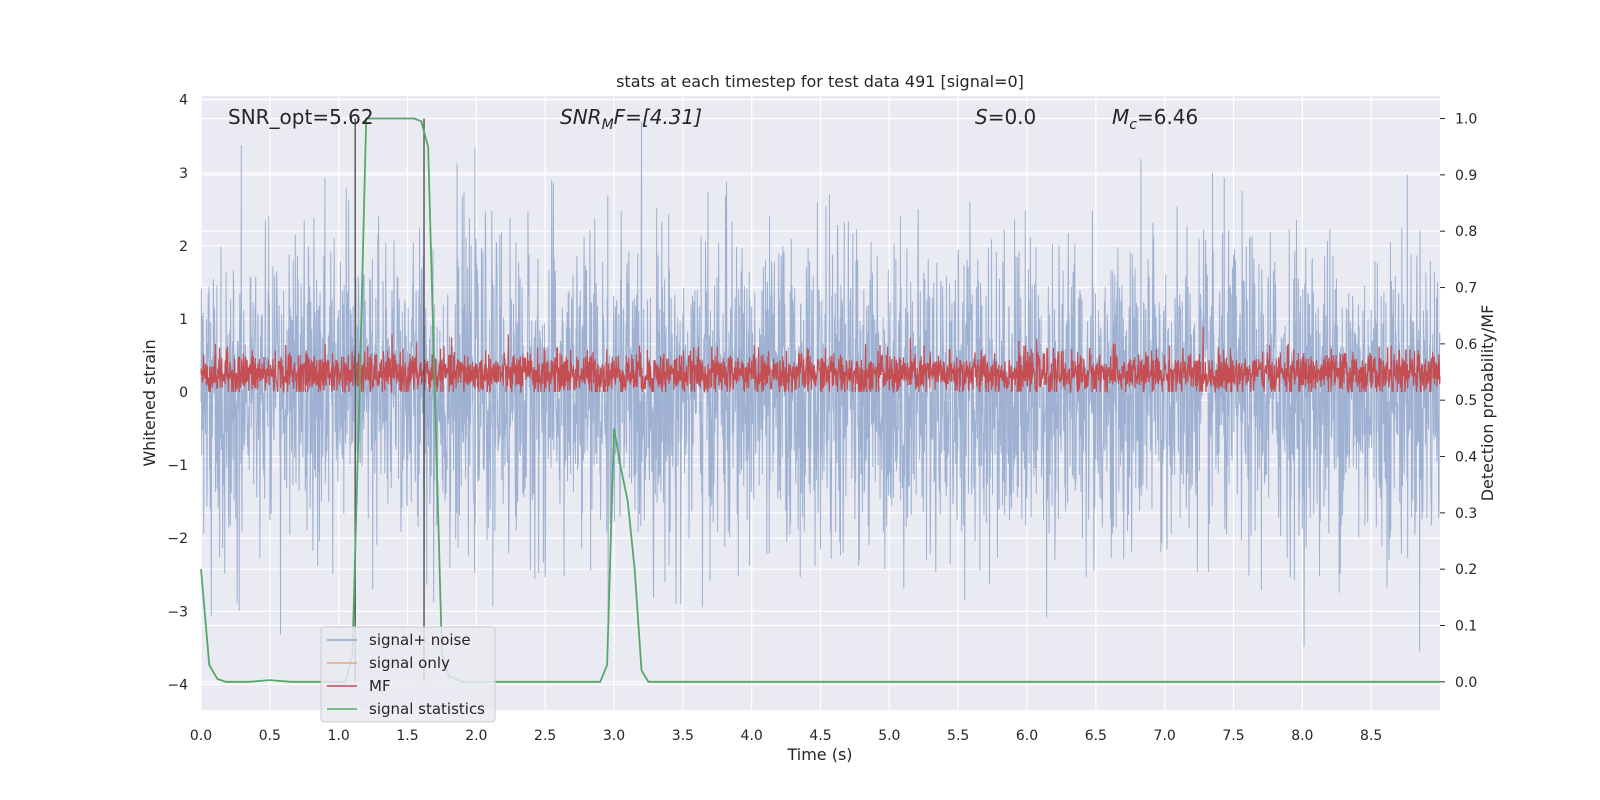  What do you see at coordinates (177, 393) in the screenshot?
I see `y-left-tick-labels: 4 3 2 1 0 −1 −2 −3 −4` at bounding box center [177, 393].